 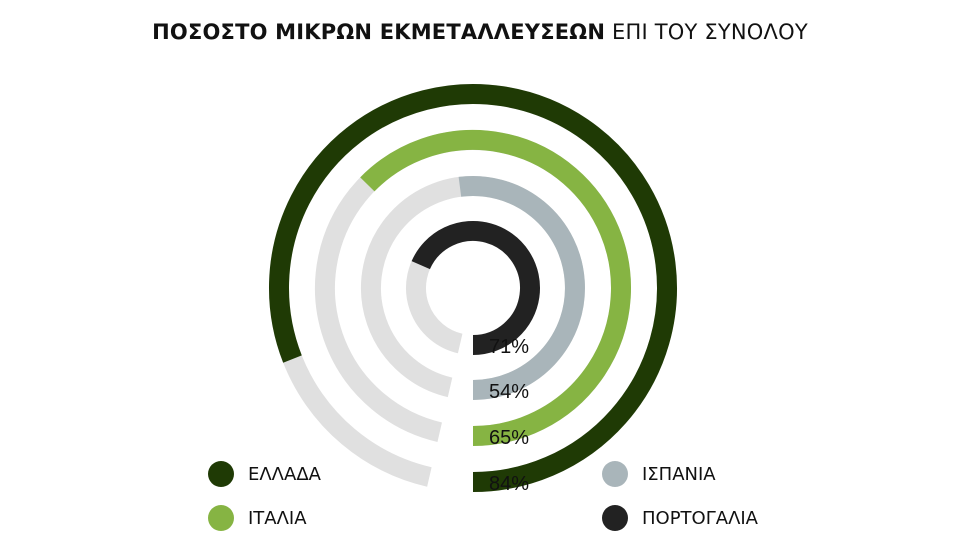 I want to click on ring-bar-portugal, so click(x=475, y=288).